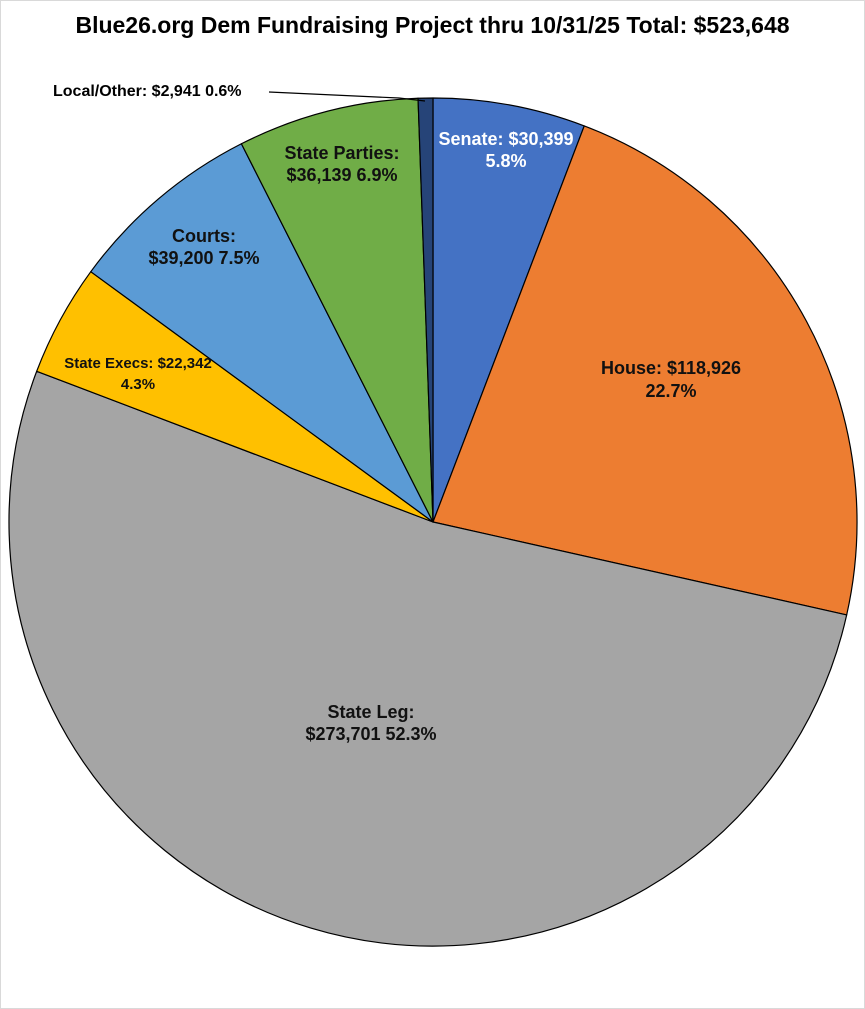 This screenshot has height=1009, width=865. Describe the element at coordinates (671, 368) in the screenshot. I see `pie-label-house-line1: House: $118,926` at that location.